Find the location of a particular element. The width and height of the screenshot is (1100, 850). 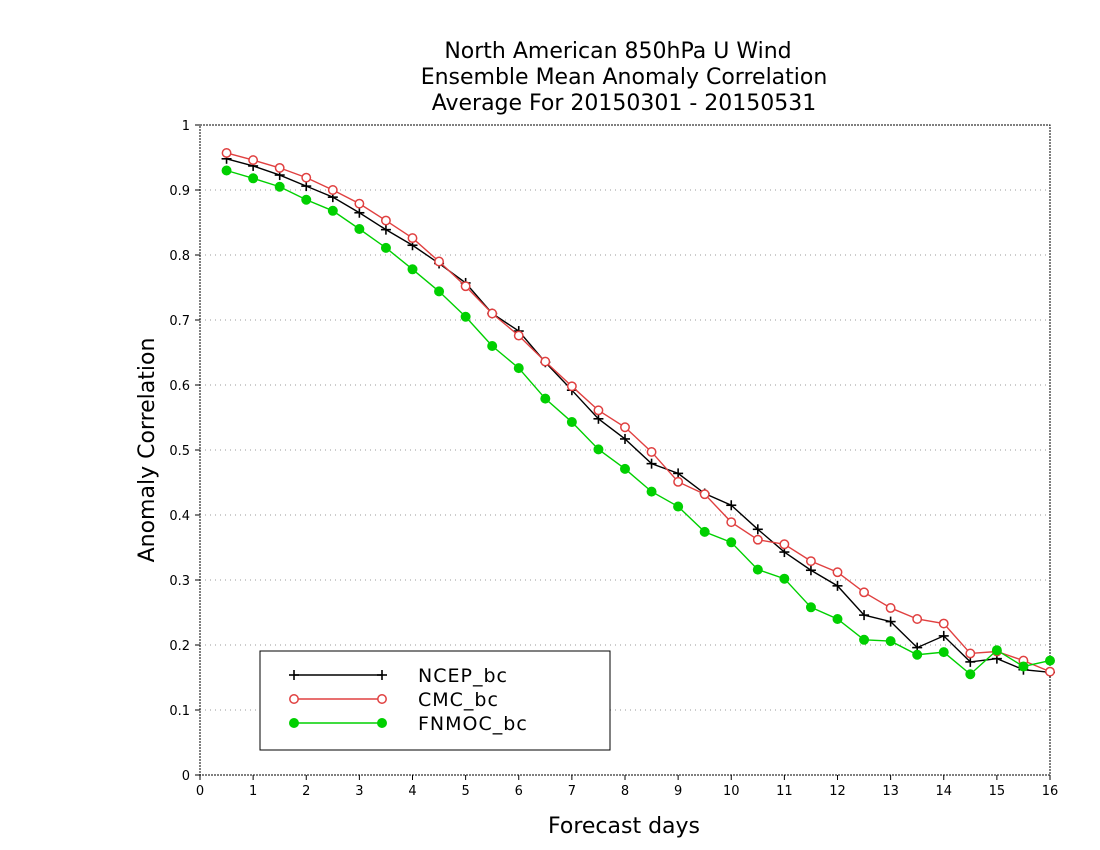

x-tick-label: 10 is located at coordinates (731, 791).